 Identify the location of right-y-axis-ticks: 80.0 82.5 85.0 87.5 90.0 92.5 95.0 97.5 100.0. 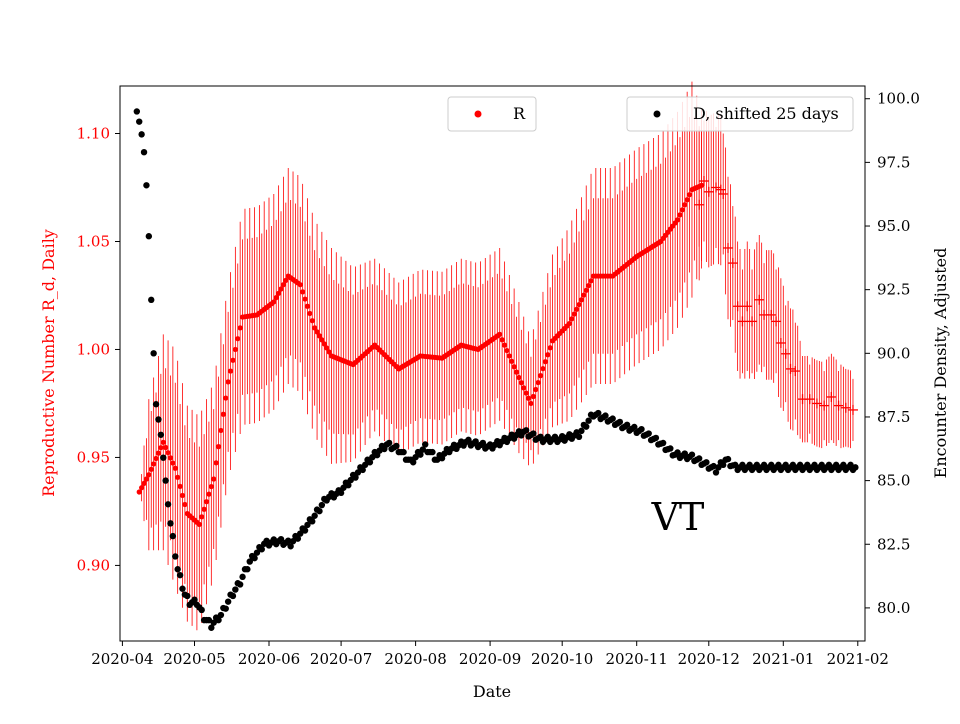
(892, 353).